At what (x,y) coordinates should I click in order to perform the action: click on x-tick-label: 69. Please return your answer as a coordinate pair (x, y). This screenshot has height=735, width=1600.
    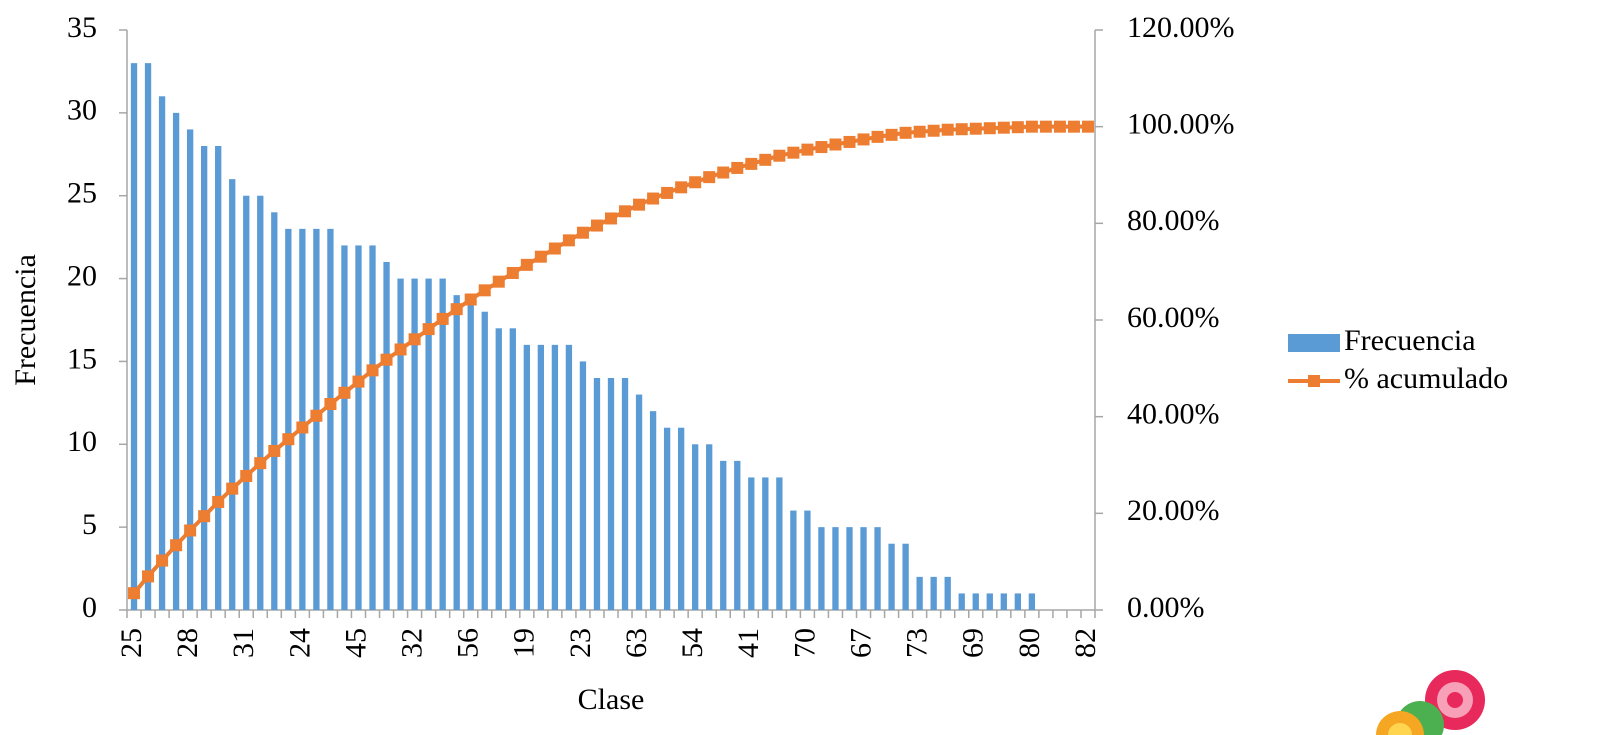
    Looking at the image, I should click on (973, 643).